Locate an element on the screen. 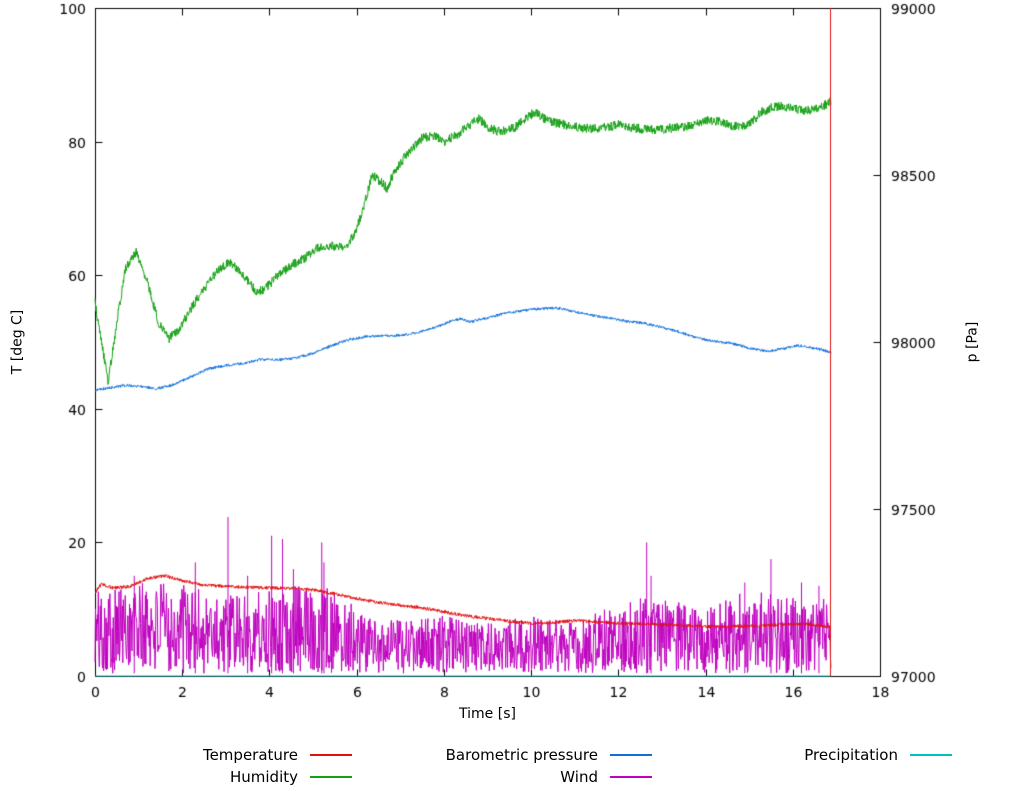 The height and width of the screenshot is (800, 1024). y-axis-label-right: p [Pa] is located at coordinates (972, 342).